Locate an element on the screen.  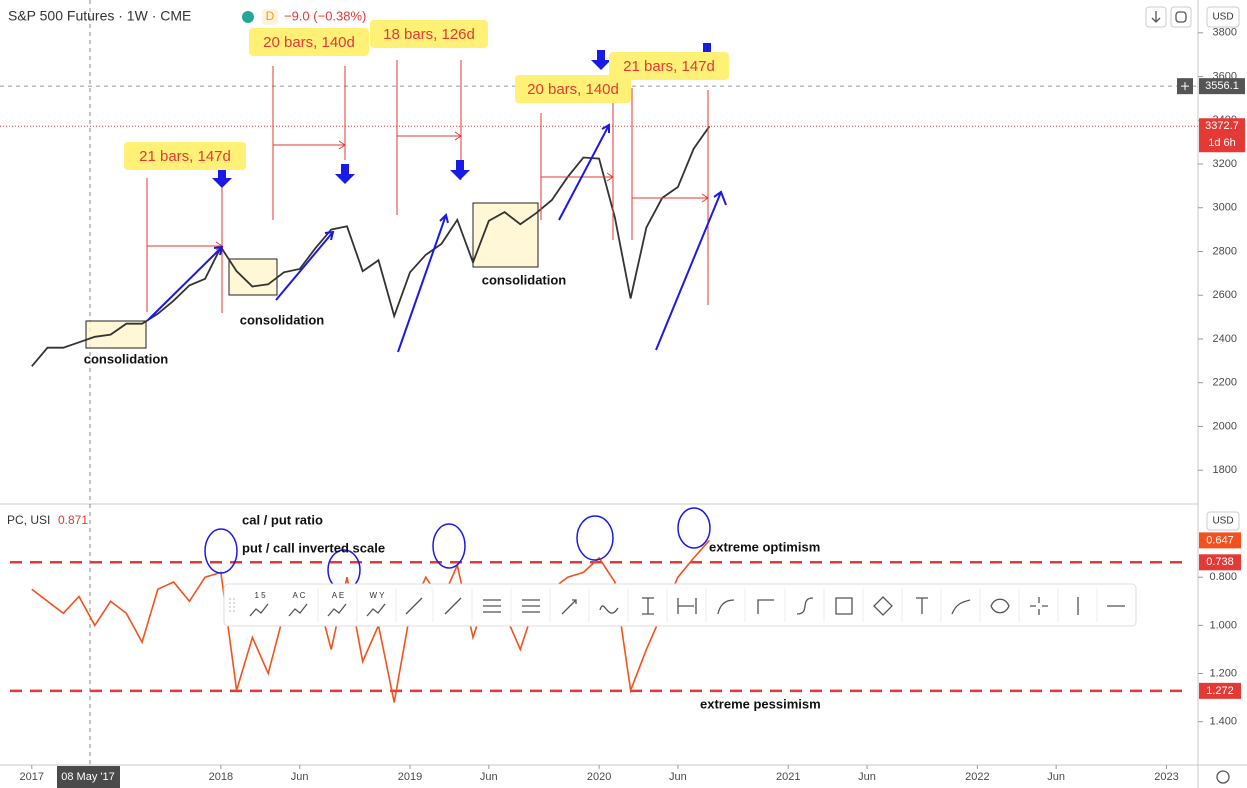
price-line-label-box is located at coordinates (1222, 86).